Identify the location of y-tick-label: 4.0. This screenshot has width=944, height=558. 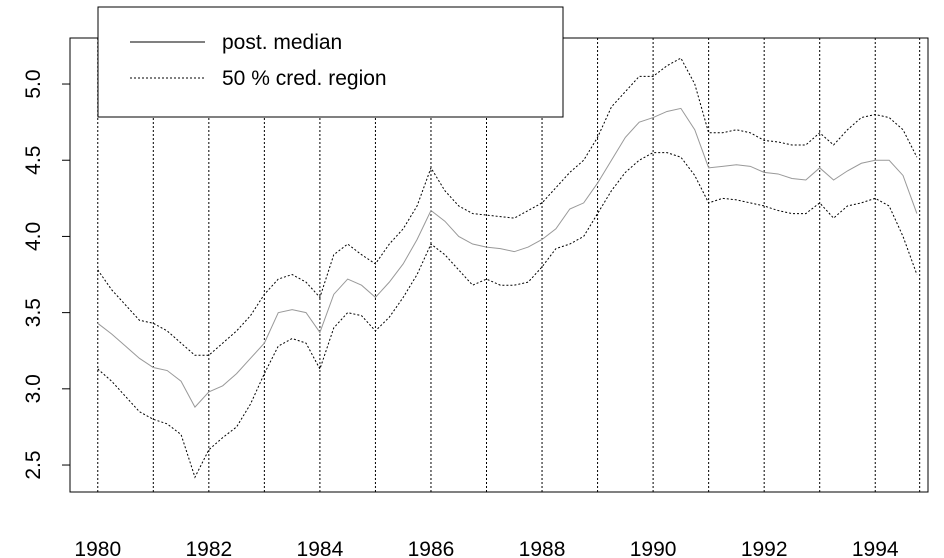
(33, 236).